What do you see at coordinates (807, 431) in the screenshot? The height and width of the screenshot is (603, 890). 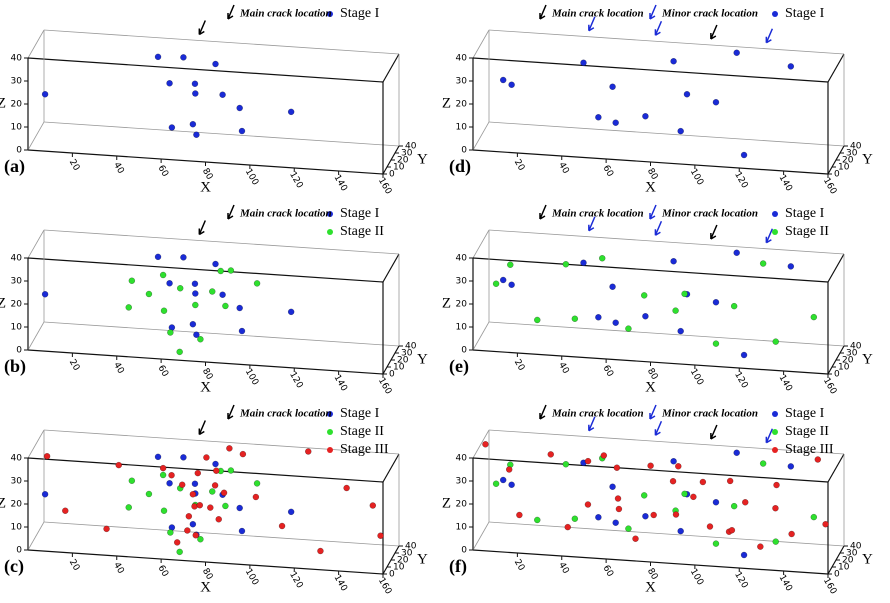 I see `legend-label: Stage II` at bounding box center [807, 431].